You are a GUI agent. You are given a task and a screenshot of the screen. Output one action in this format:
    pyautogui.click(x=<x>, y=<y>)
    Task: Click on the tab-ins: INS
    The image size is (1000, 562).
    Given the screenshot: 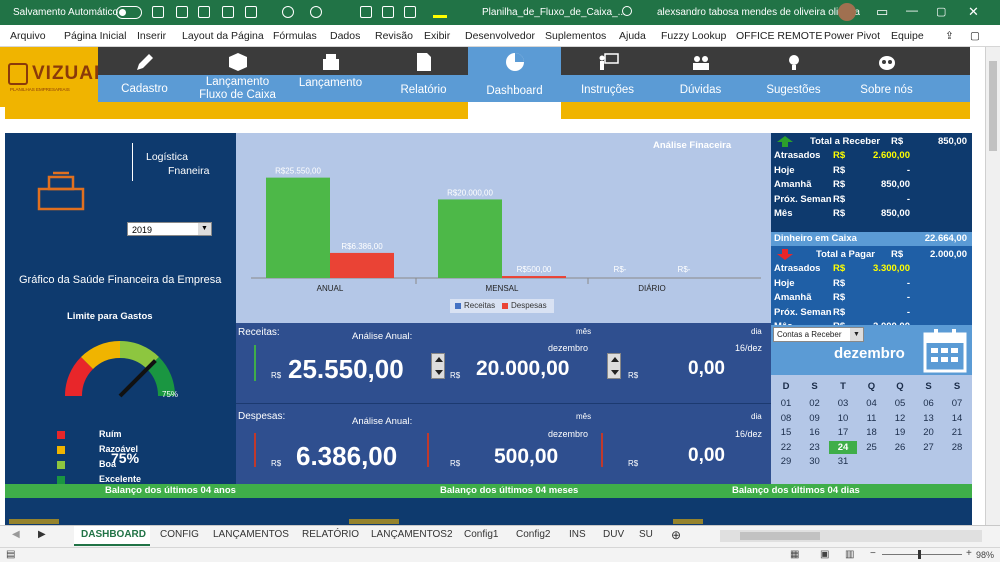 What is the action you would take?
    pyautogui.click(x=577, y=534)
    